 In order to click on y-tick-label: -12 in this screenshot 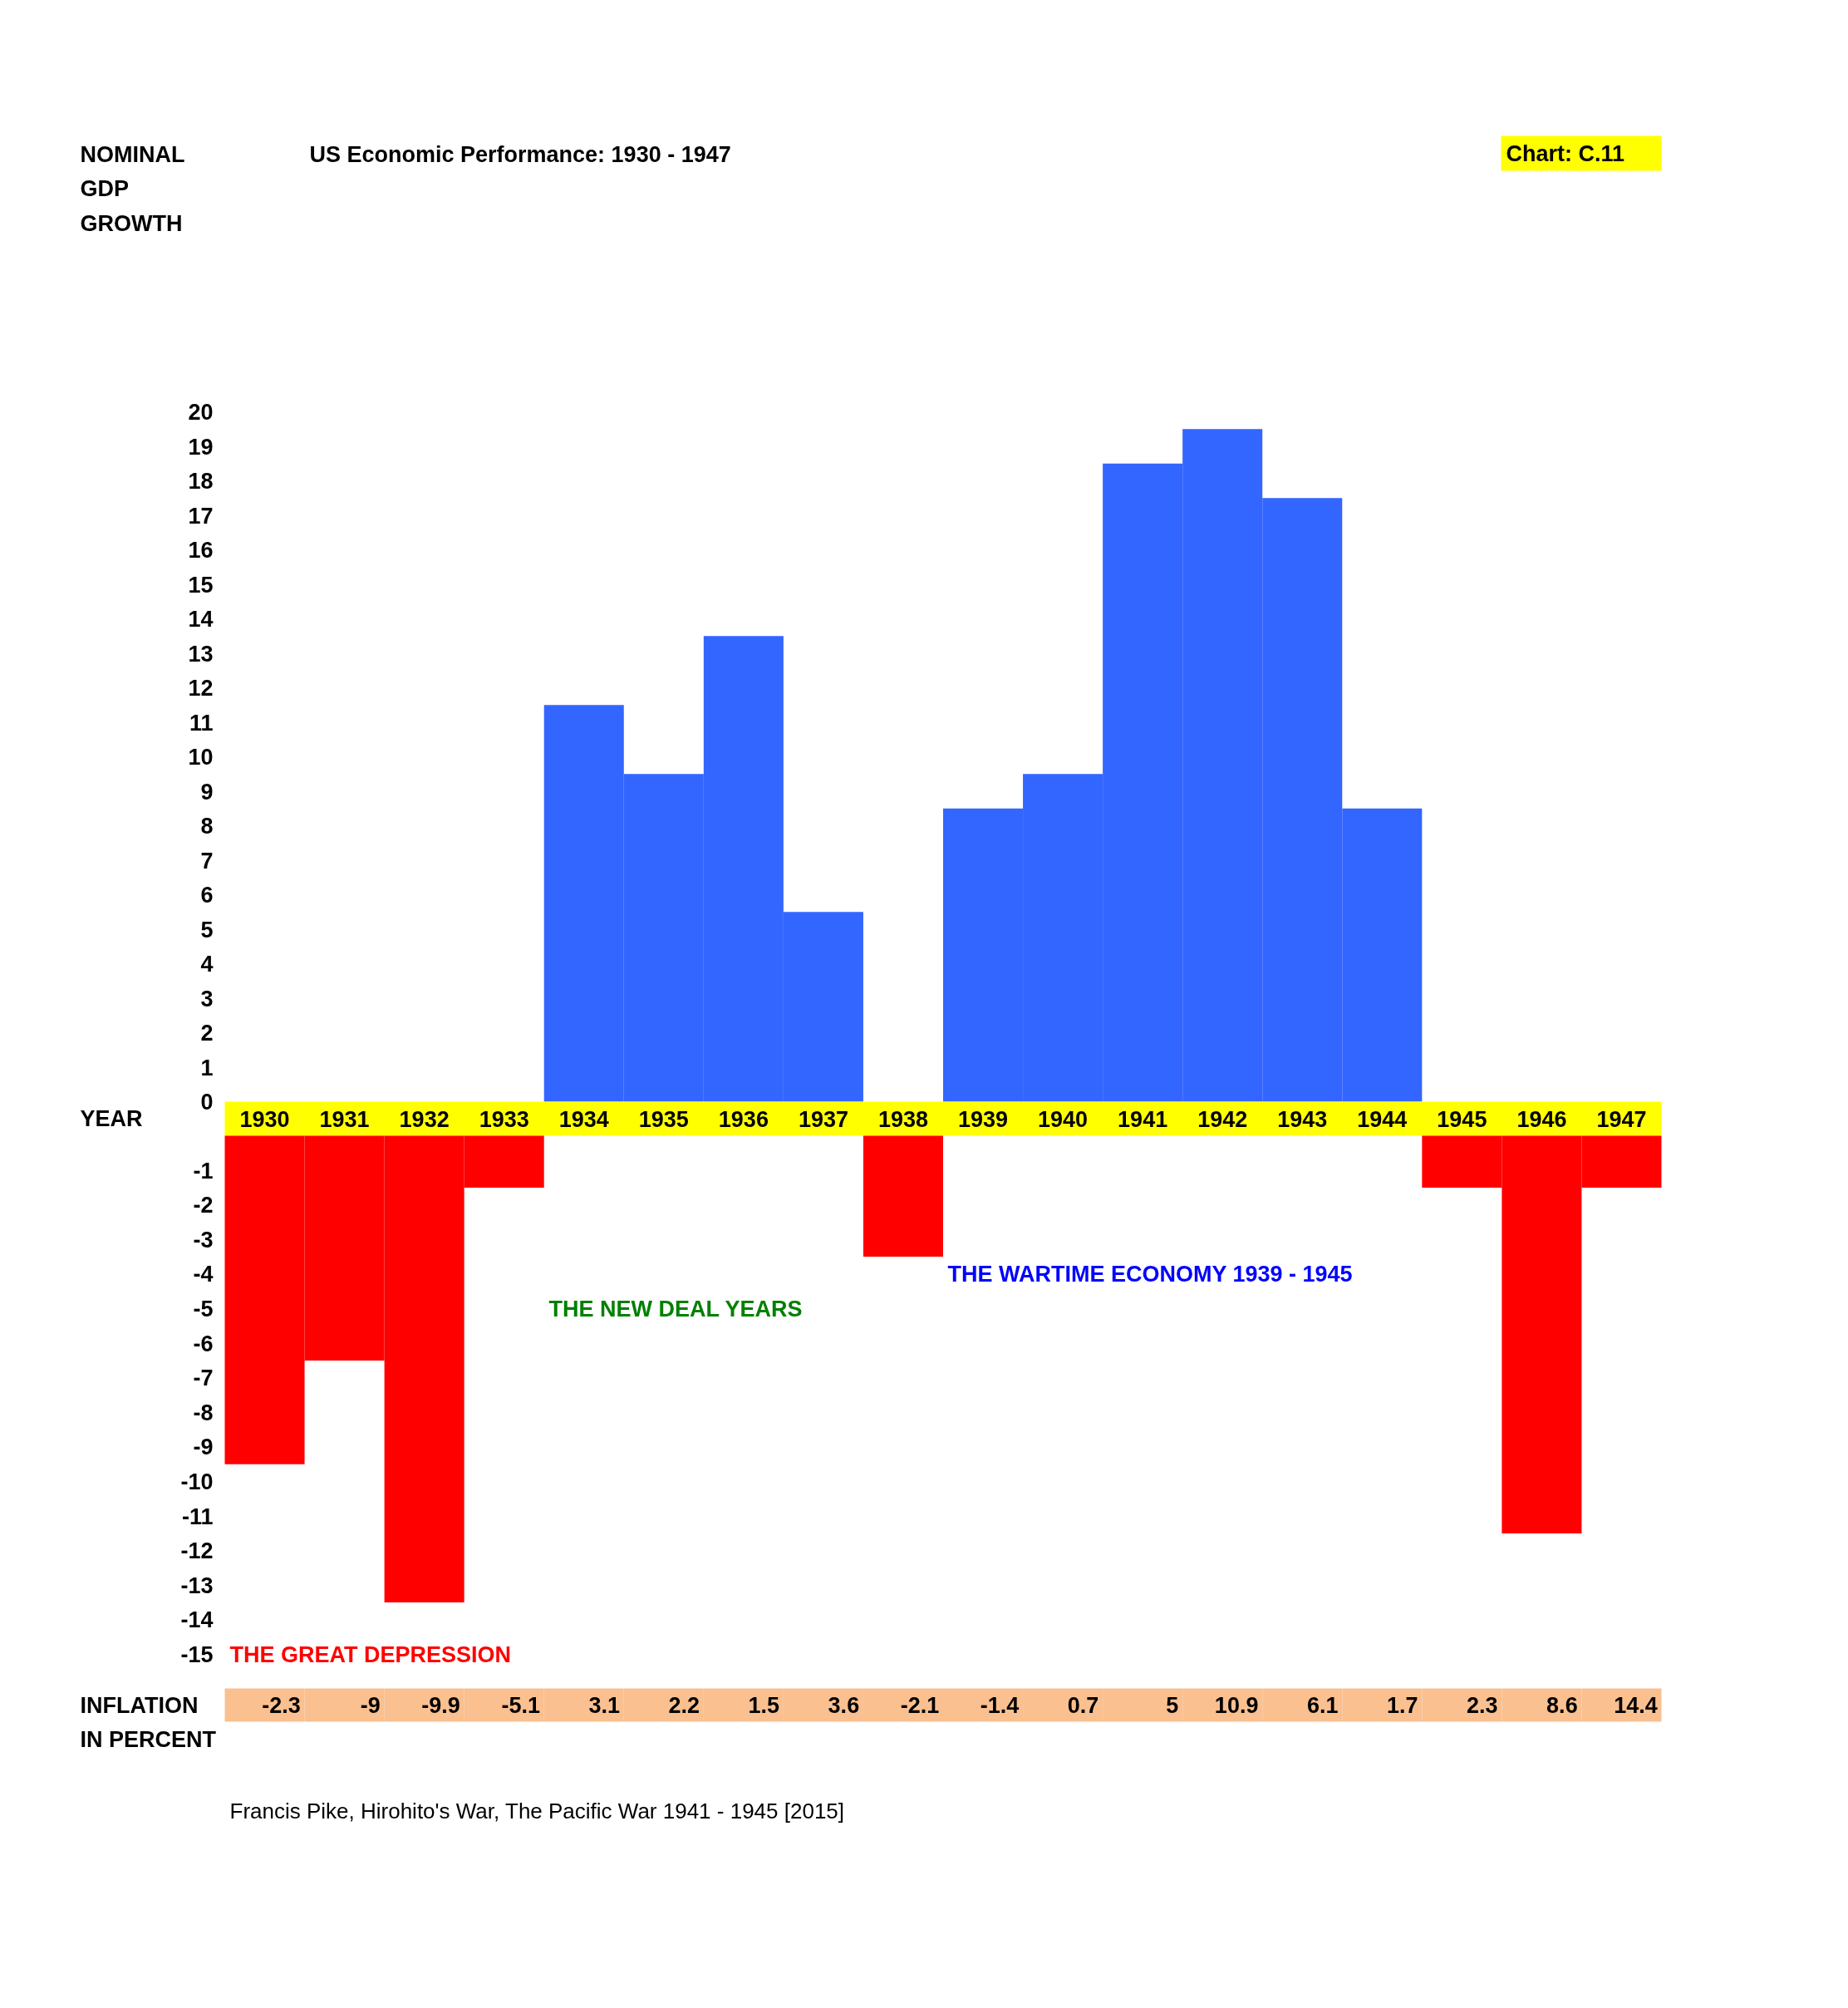, I will do `click(197, 1551)`.